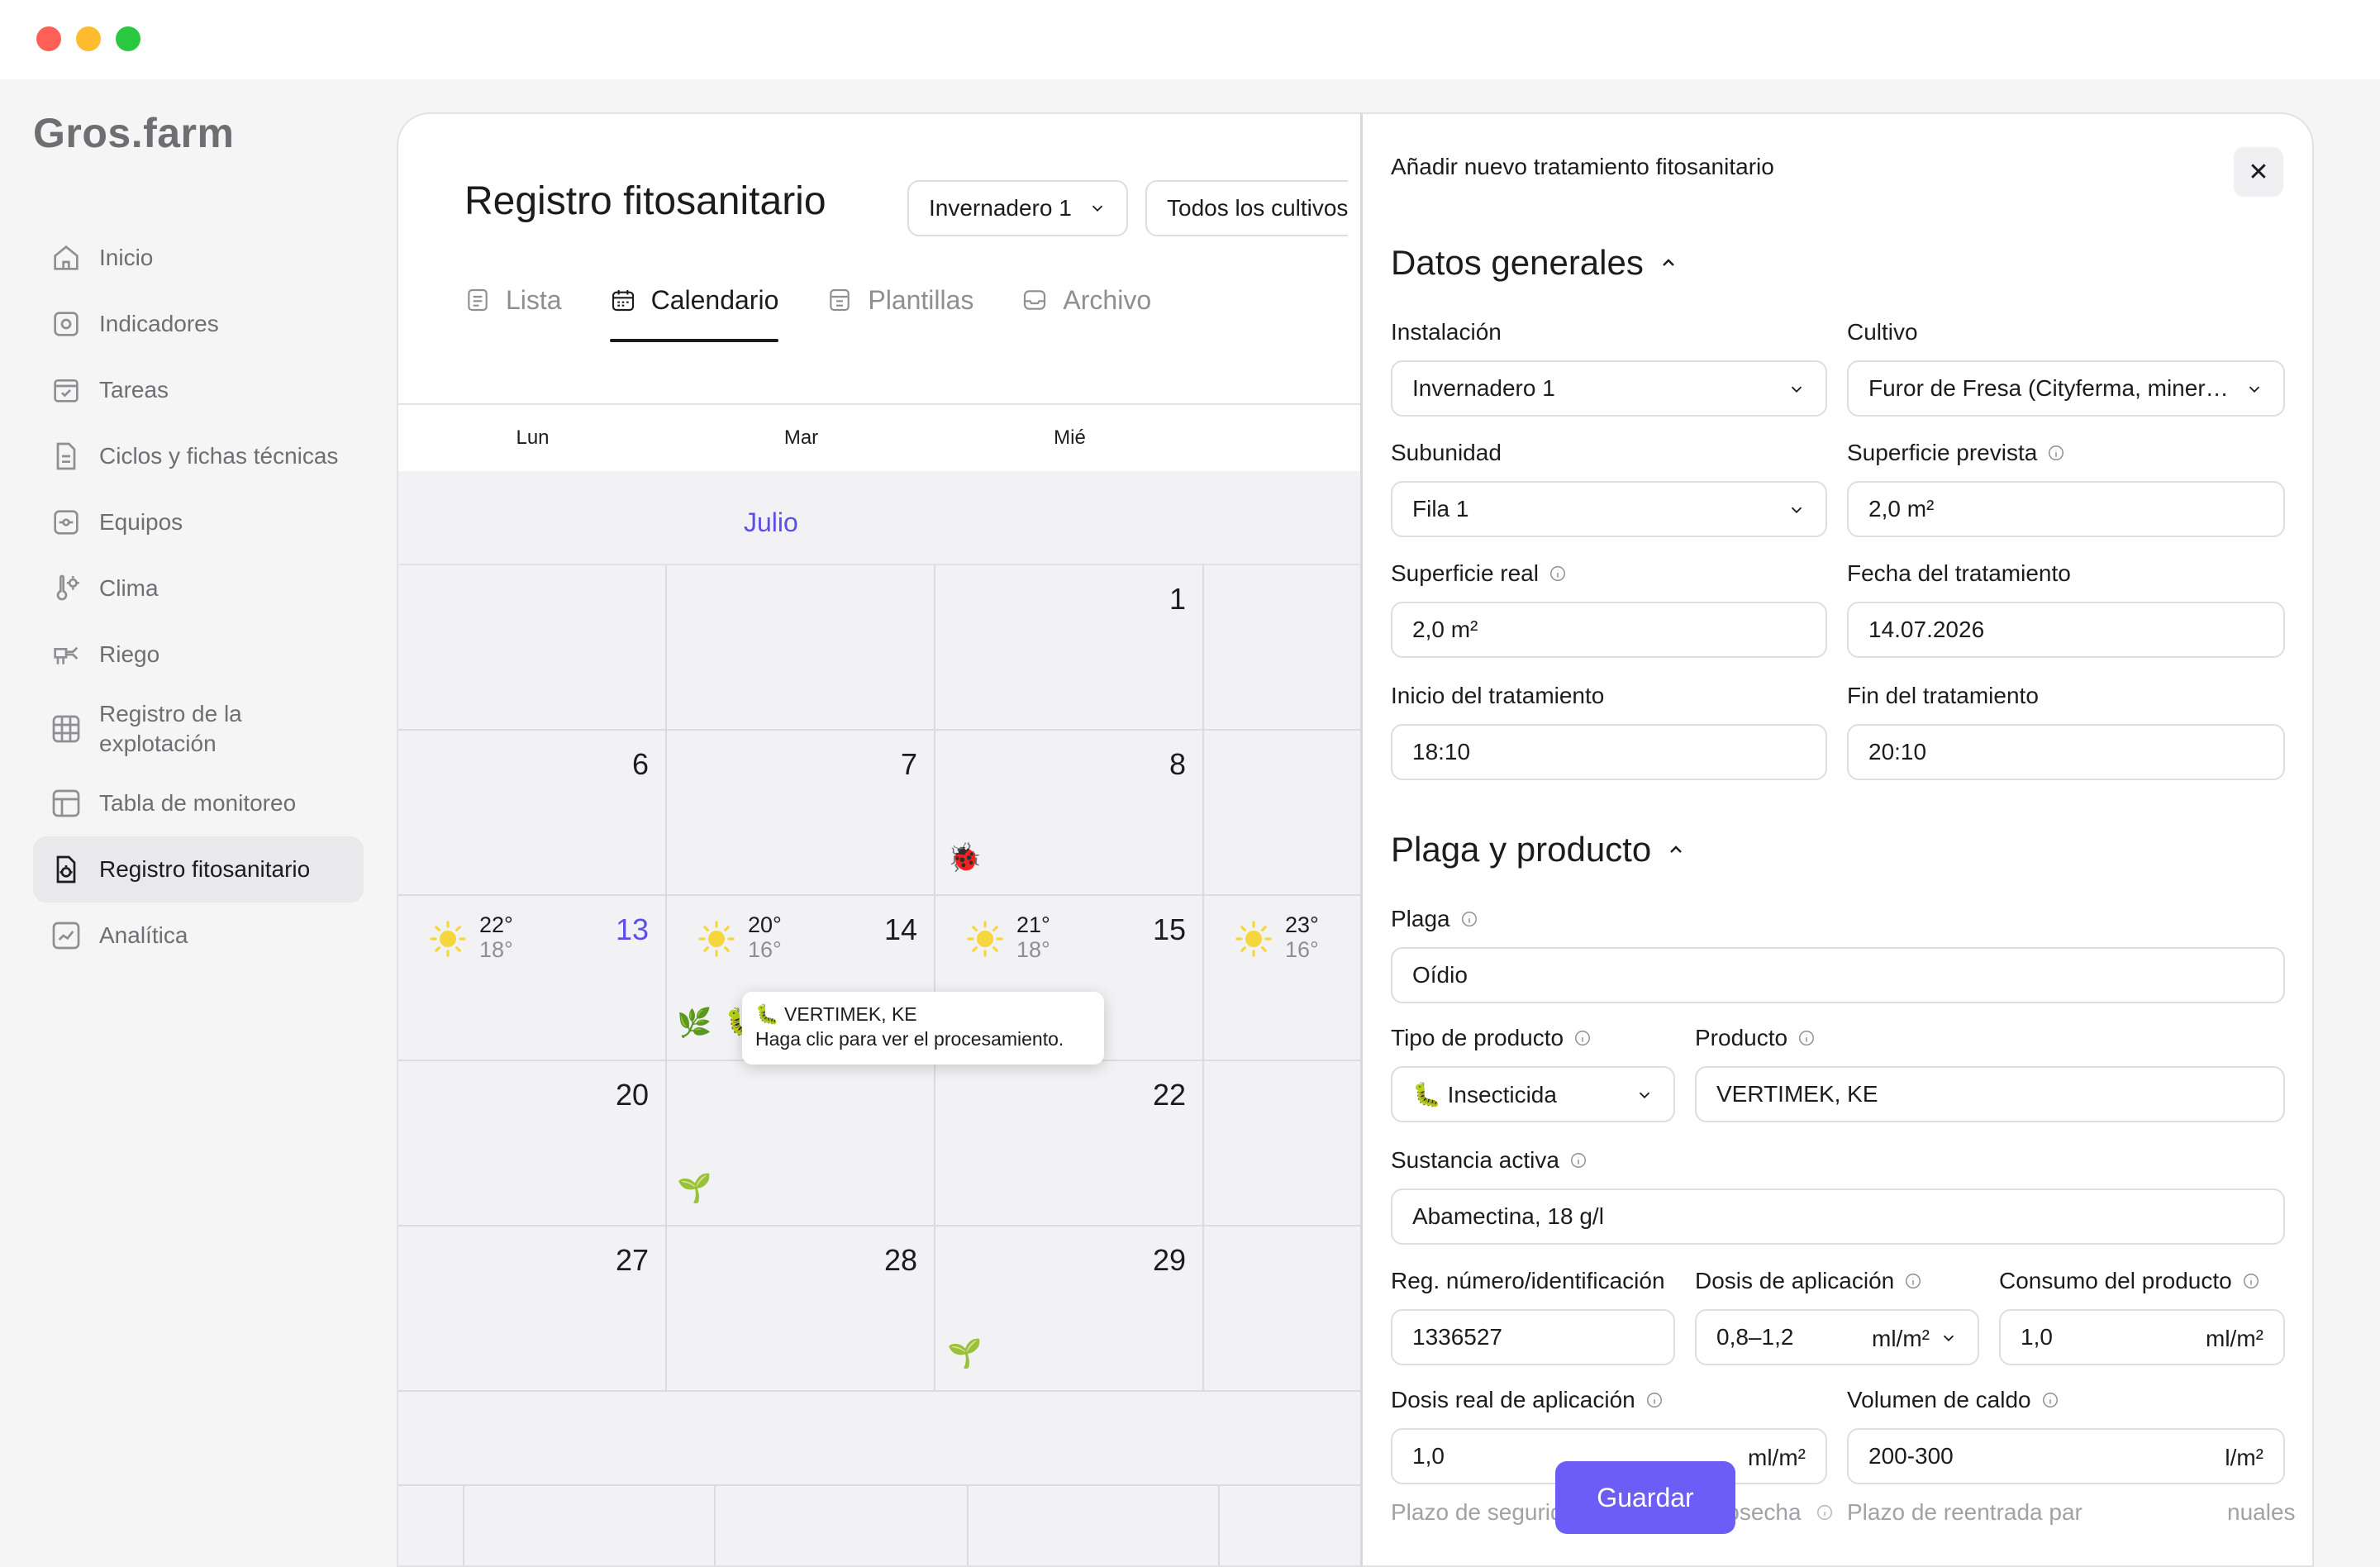  What do you see at coordinates (879, 518) in the screenshot?
I see `month-row: Julio` at bounding box center [879, 518].